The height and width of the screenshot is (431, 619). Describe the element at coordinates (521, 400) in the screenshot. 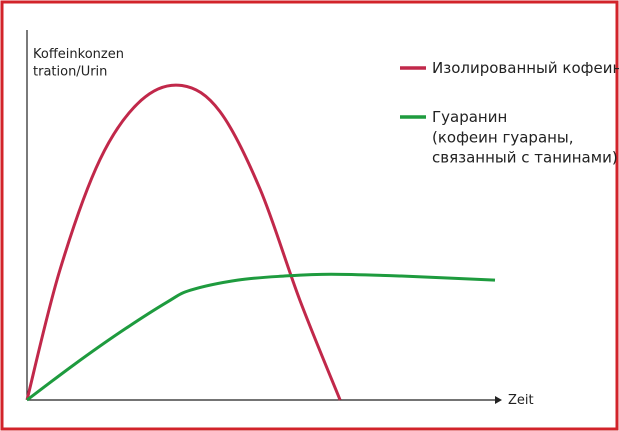

I see `x-axis-label: Zeit` at that location.